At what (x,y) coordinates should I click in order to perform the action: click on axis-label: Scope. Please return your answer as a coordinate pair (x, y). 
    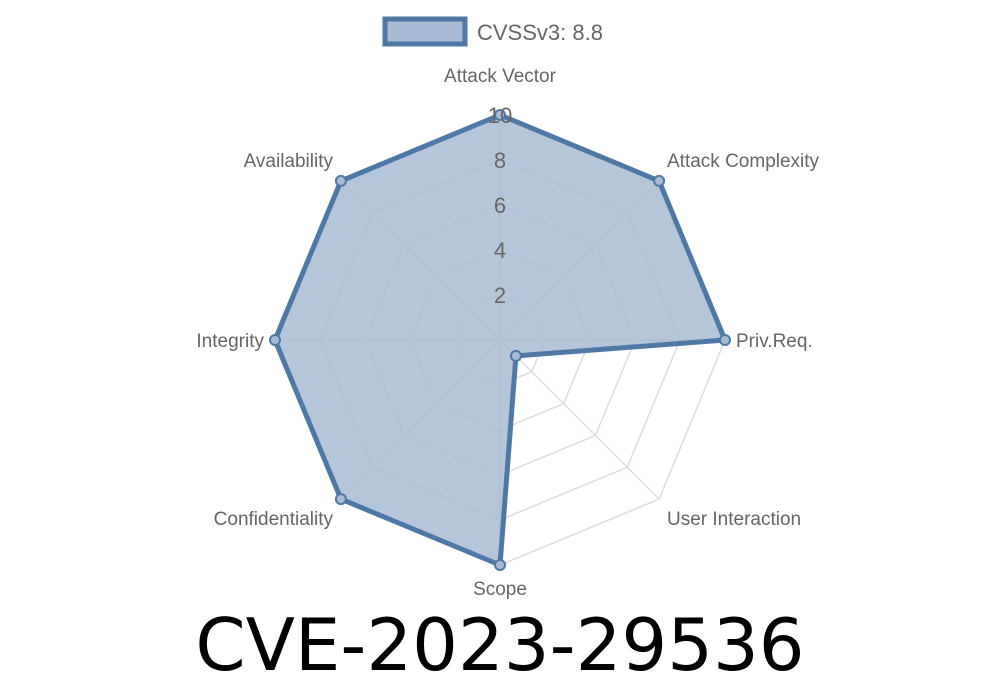
    Looking at the image, I should click on (500, 589).